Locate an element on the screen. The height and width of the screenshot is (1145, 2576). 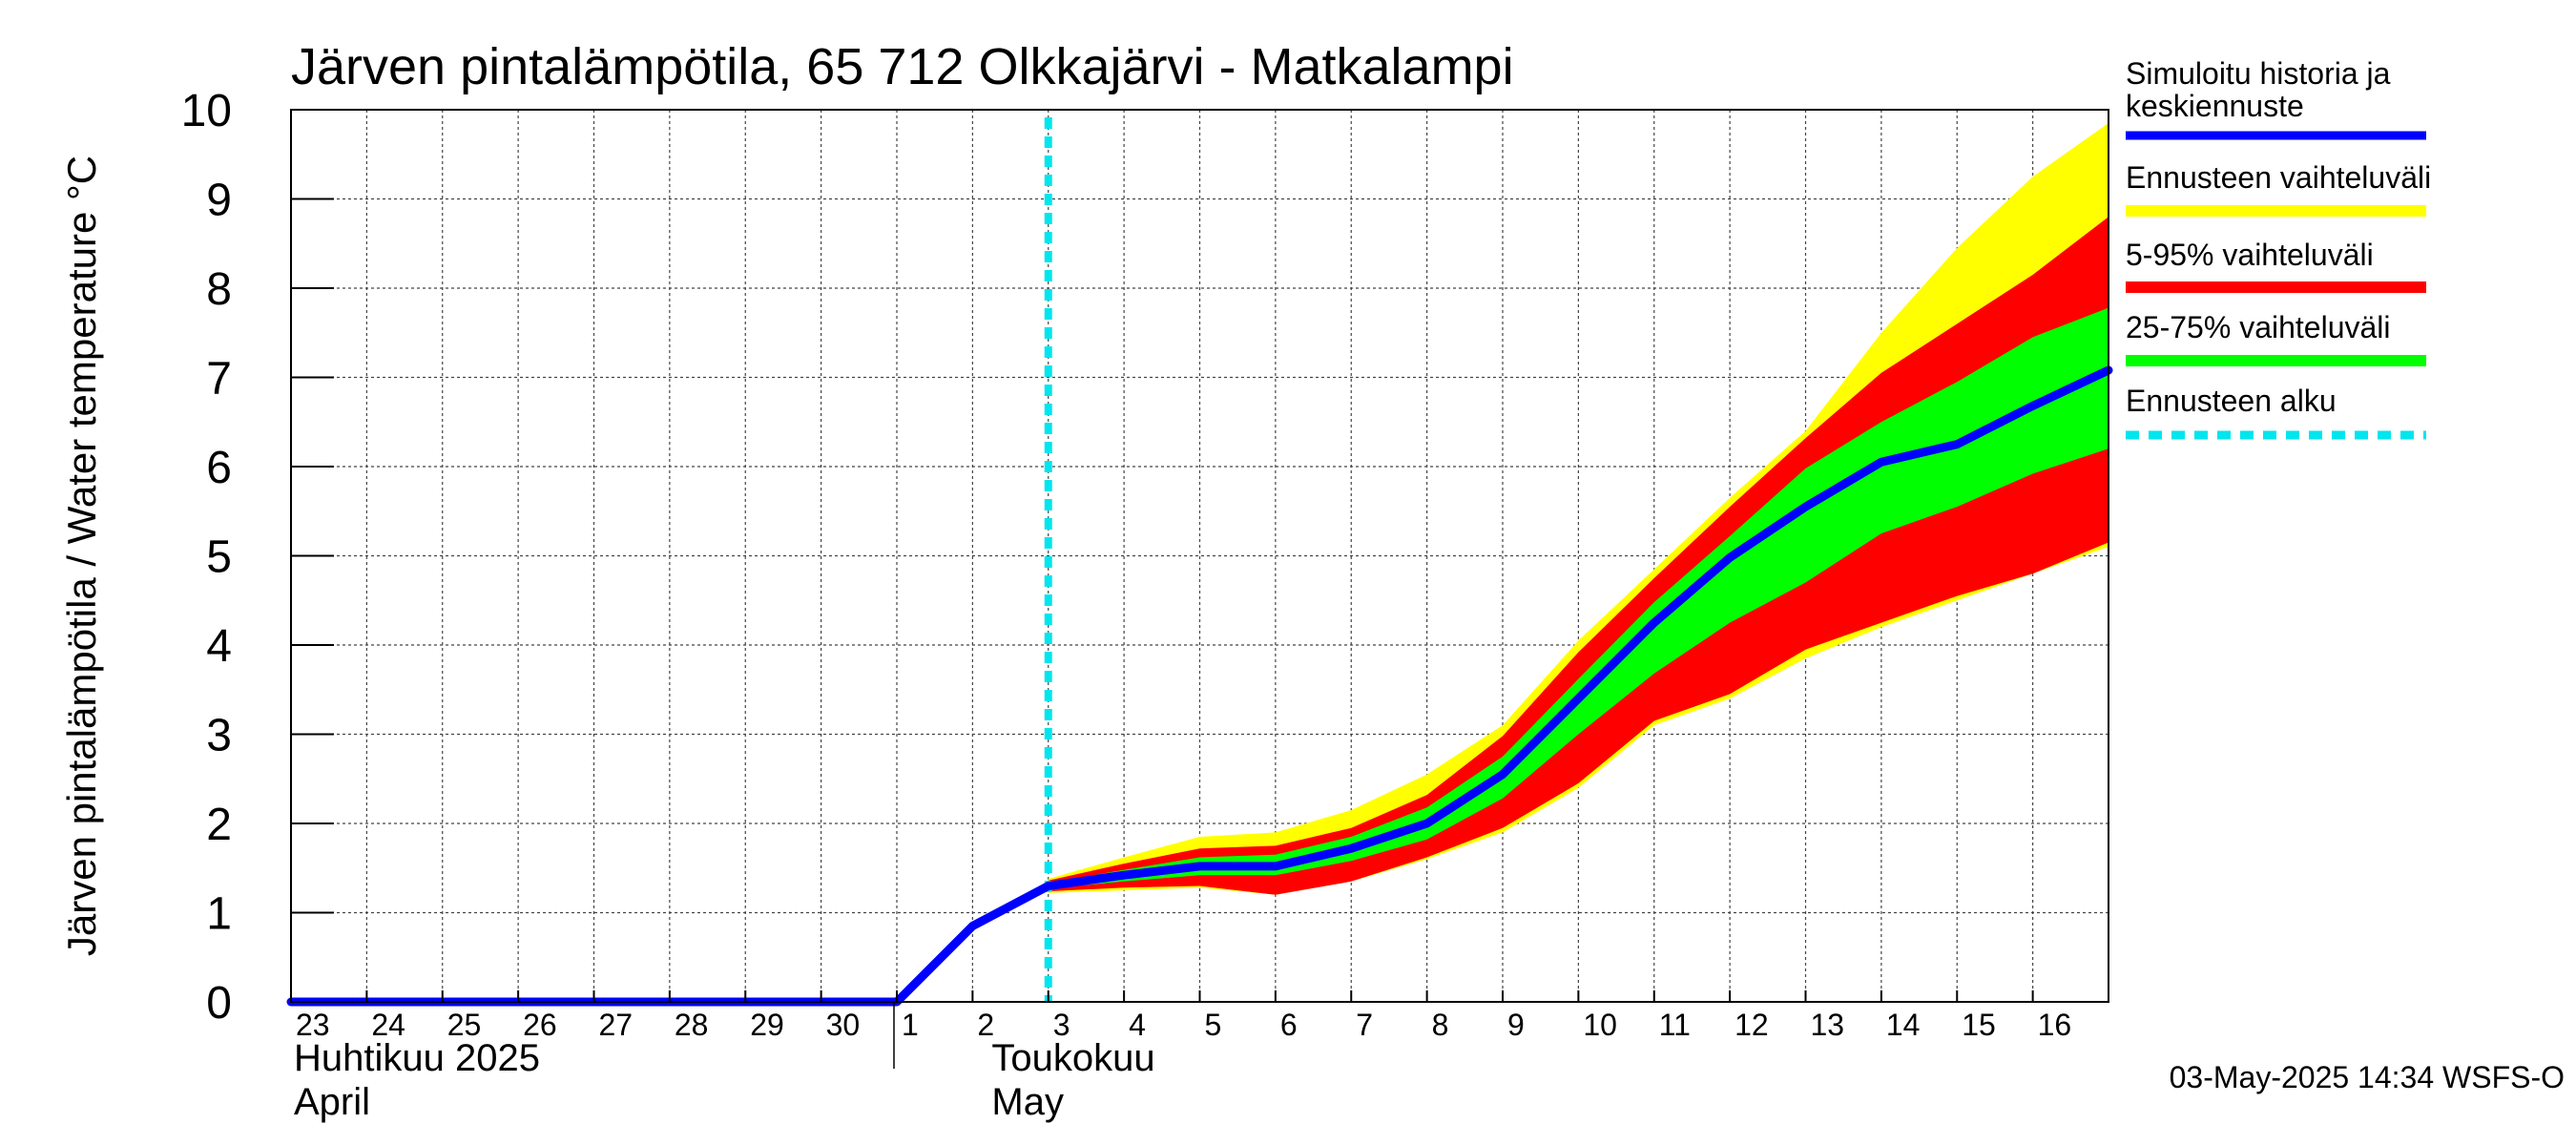
legend-label: 25-75% vaihteluväli is located at coordinates (2258, 327).